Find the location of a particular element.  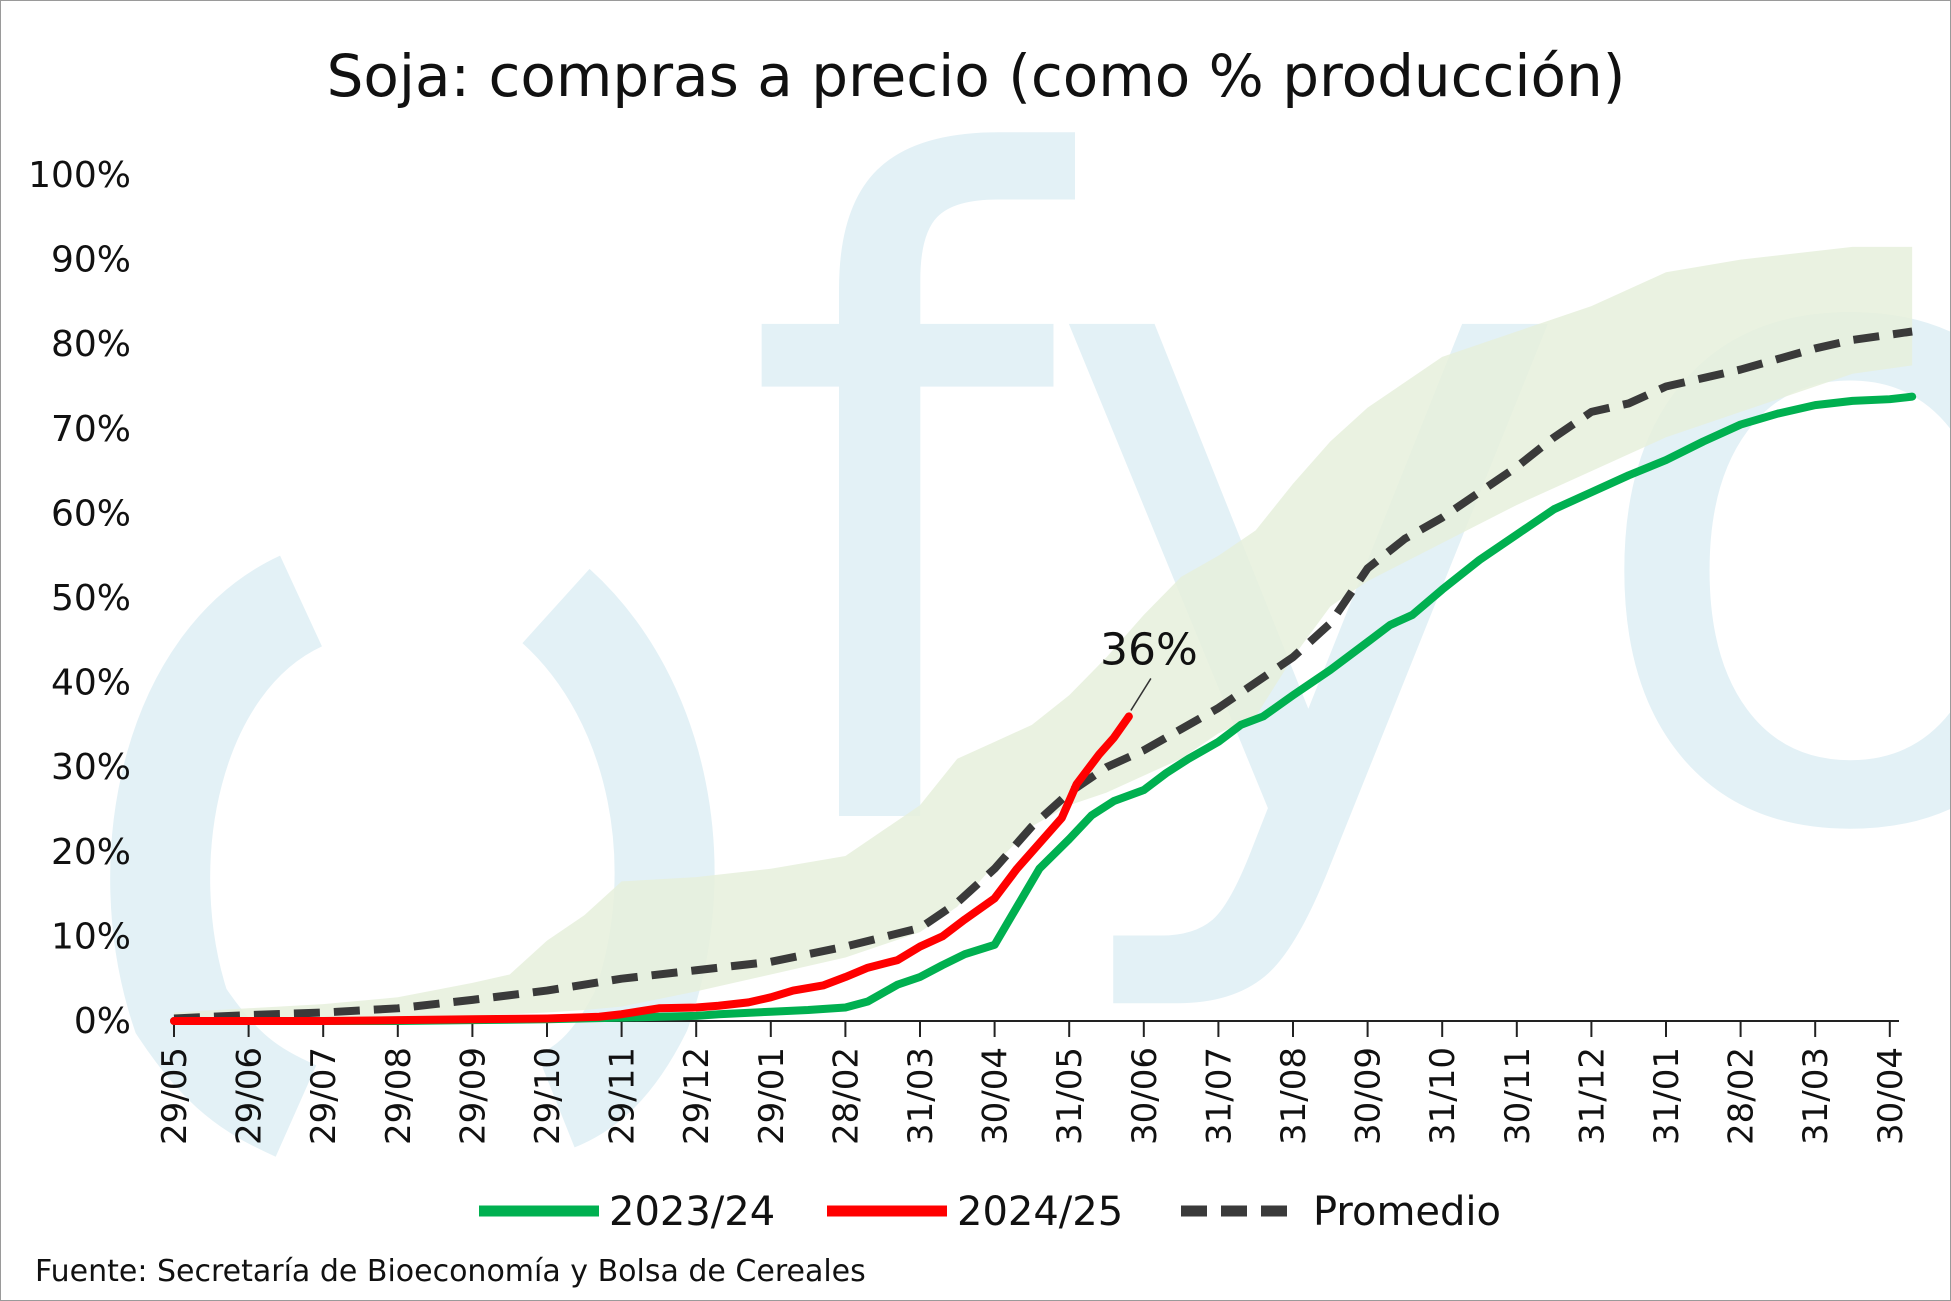

x-tick-label: 29/10 is located at coordinates (548, 1096).